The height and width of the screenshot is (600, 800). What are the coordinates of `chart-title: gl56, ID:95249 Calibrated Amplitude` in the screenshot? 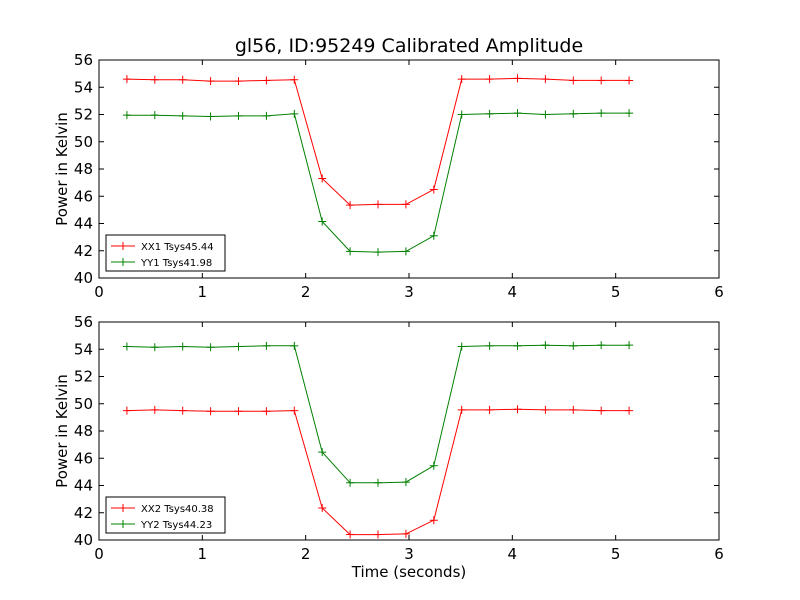 It's located at (409, 46).